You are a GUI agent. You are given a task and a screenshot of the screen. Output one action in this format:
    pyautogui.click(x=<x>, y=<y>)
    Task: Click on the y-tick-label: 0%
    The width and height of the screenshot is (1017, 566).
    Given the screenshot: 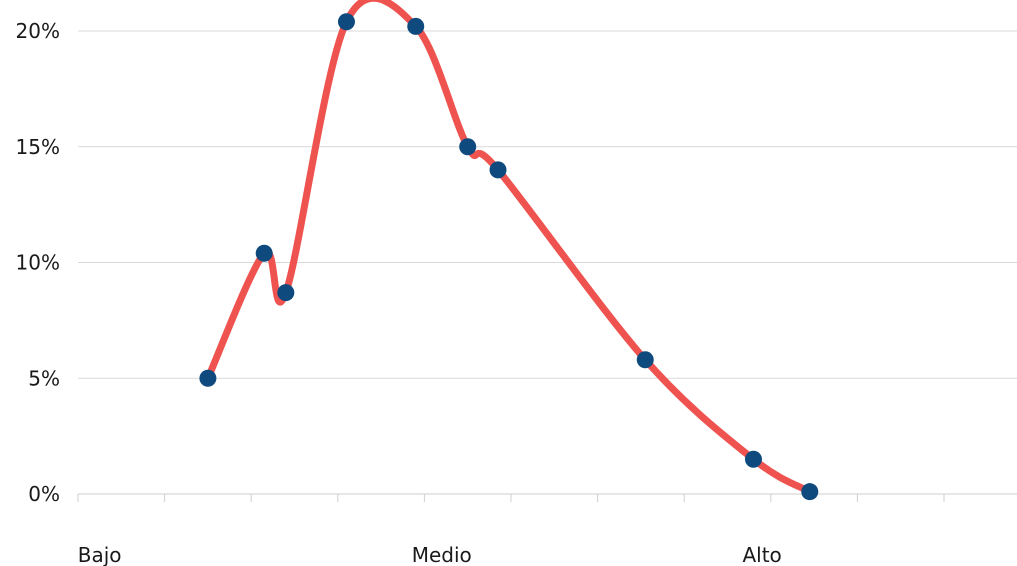 What is the action you would take?
    pyautogui.click(x=44, y=494)
    